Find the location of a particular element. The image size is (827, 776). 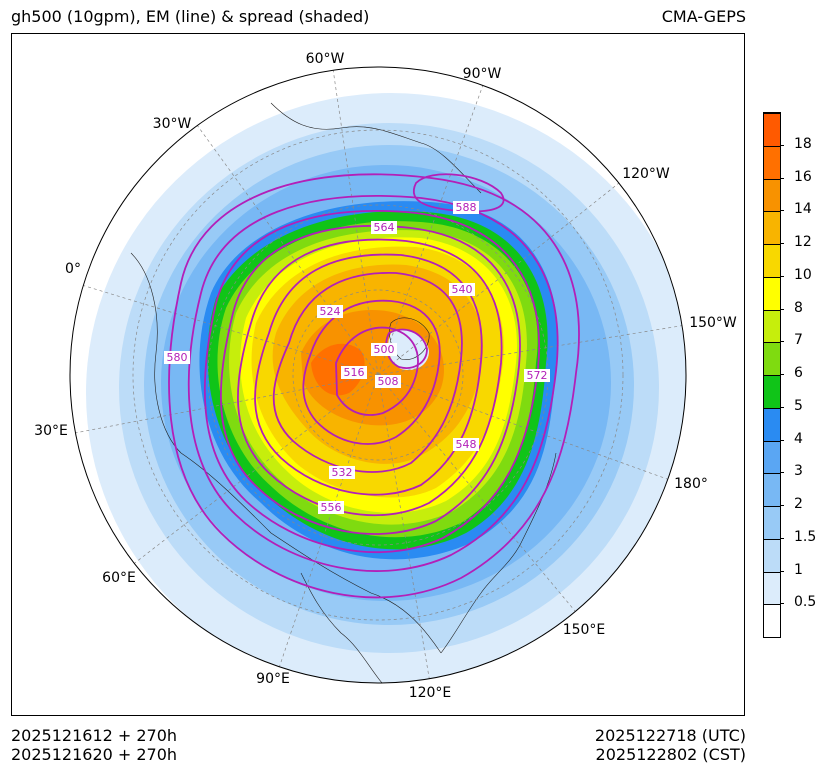

lon-label-180: 180° is located at coordinates (691, 484).